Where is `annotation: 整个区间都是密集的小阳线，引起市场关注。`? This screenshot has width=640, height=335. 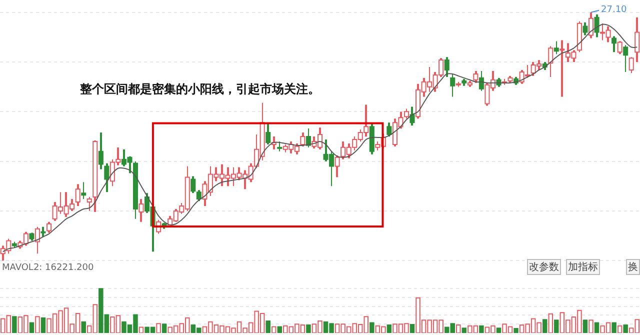
annotation: 整个区间都是密集的小阳线，引起市场关注。 is located at coordinates (199, 89).